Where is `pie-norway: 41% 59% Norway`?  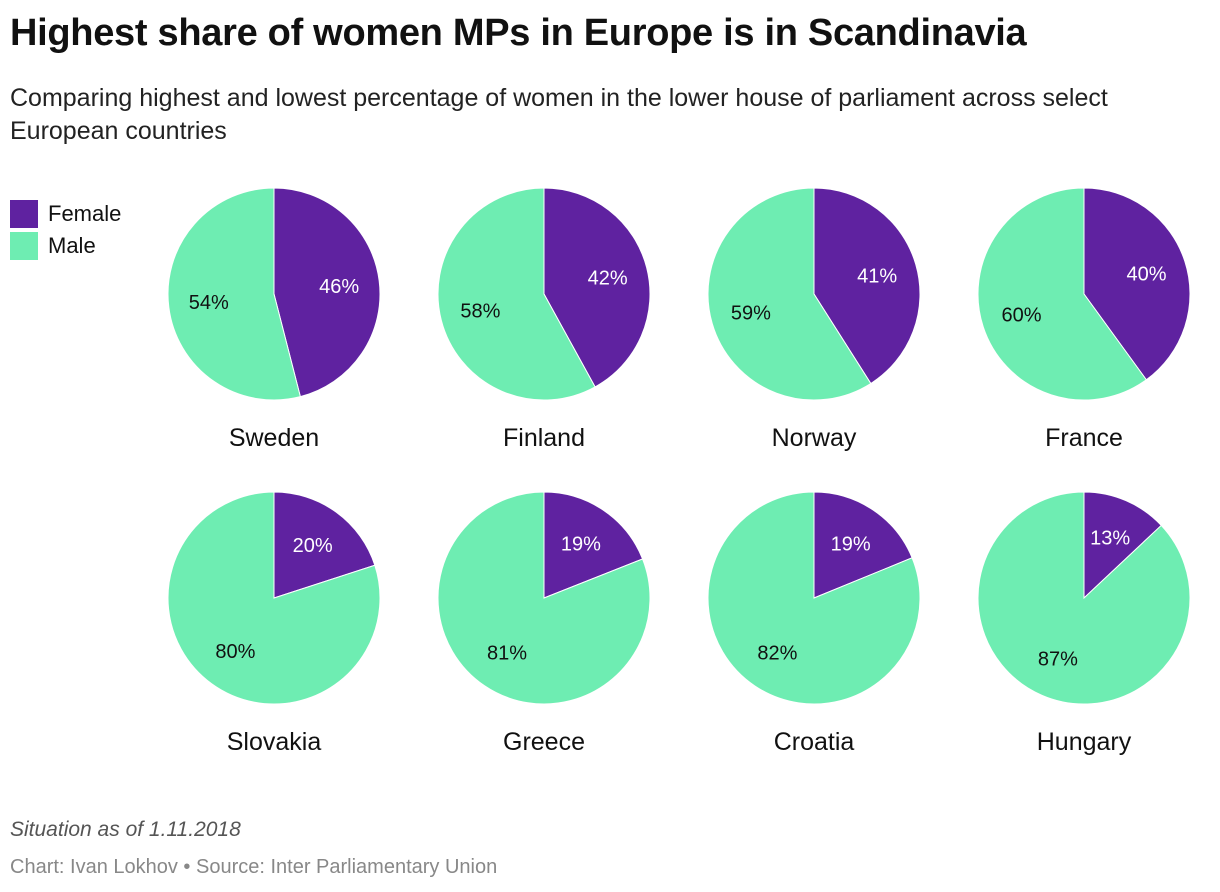 pie-norway: 41% 59% Norway is located at coordinates (814, 319).